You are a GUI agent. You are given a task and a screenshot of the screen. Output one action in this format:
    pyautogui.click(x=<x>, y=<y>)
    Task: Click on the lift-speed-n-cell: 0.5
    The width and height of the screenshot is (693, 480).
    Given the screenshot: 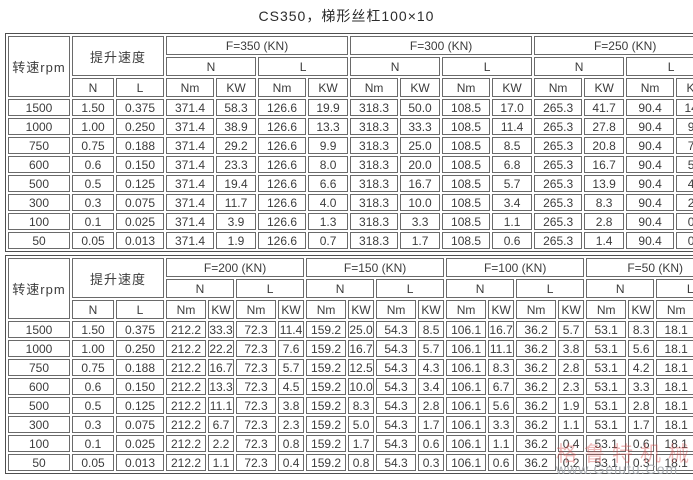 What is the action you would take?
    pyautogui.click(x=93, y=183)
    